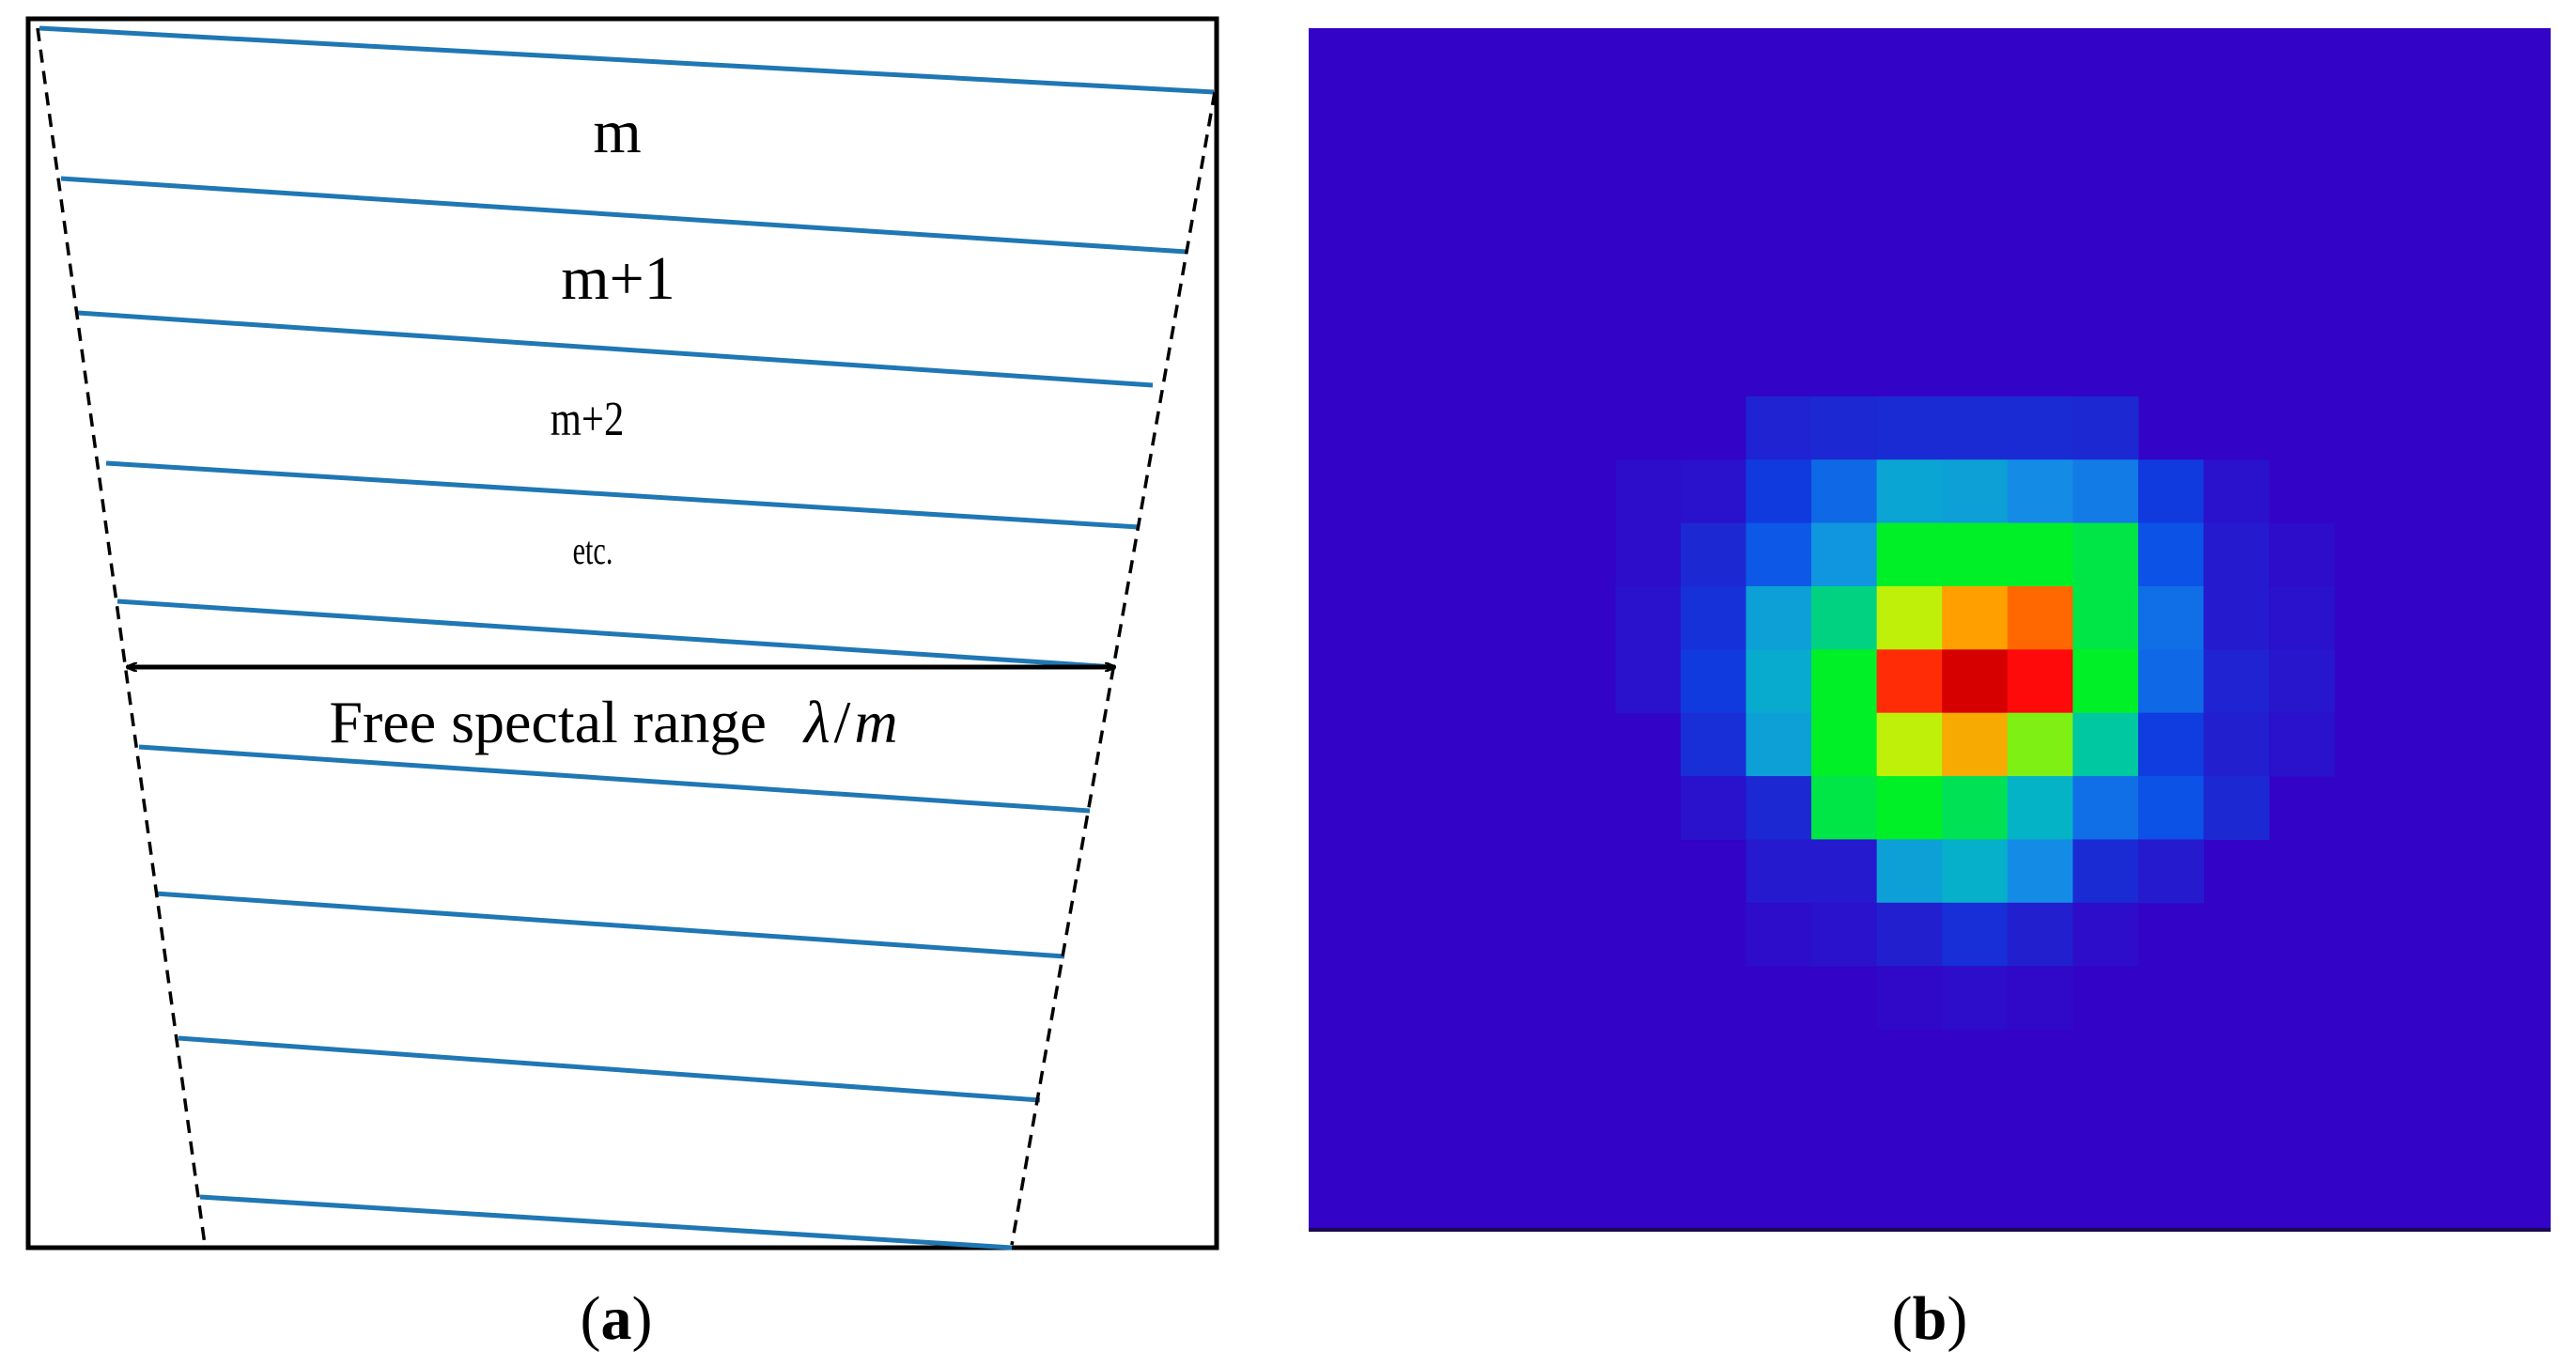 The width and height of the screenshot is (2576, 1367). I want to click on caption-b-letter: b, so click(1931, 1319).